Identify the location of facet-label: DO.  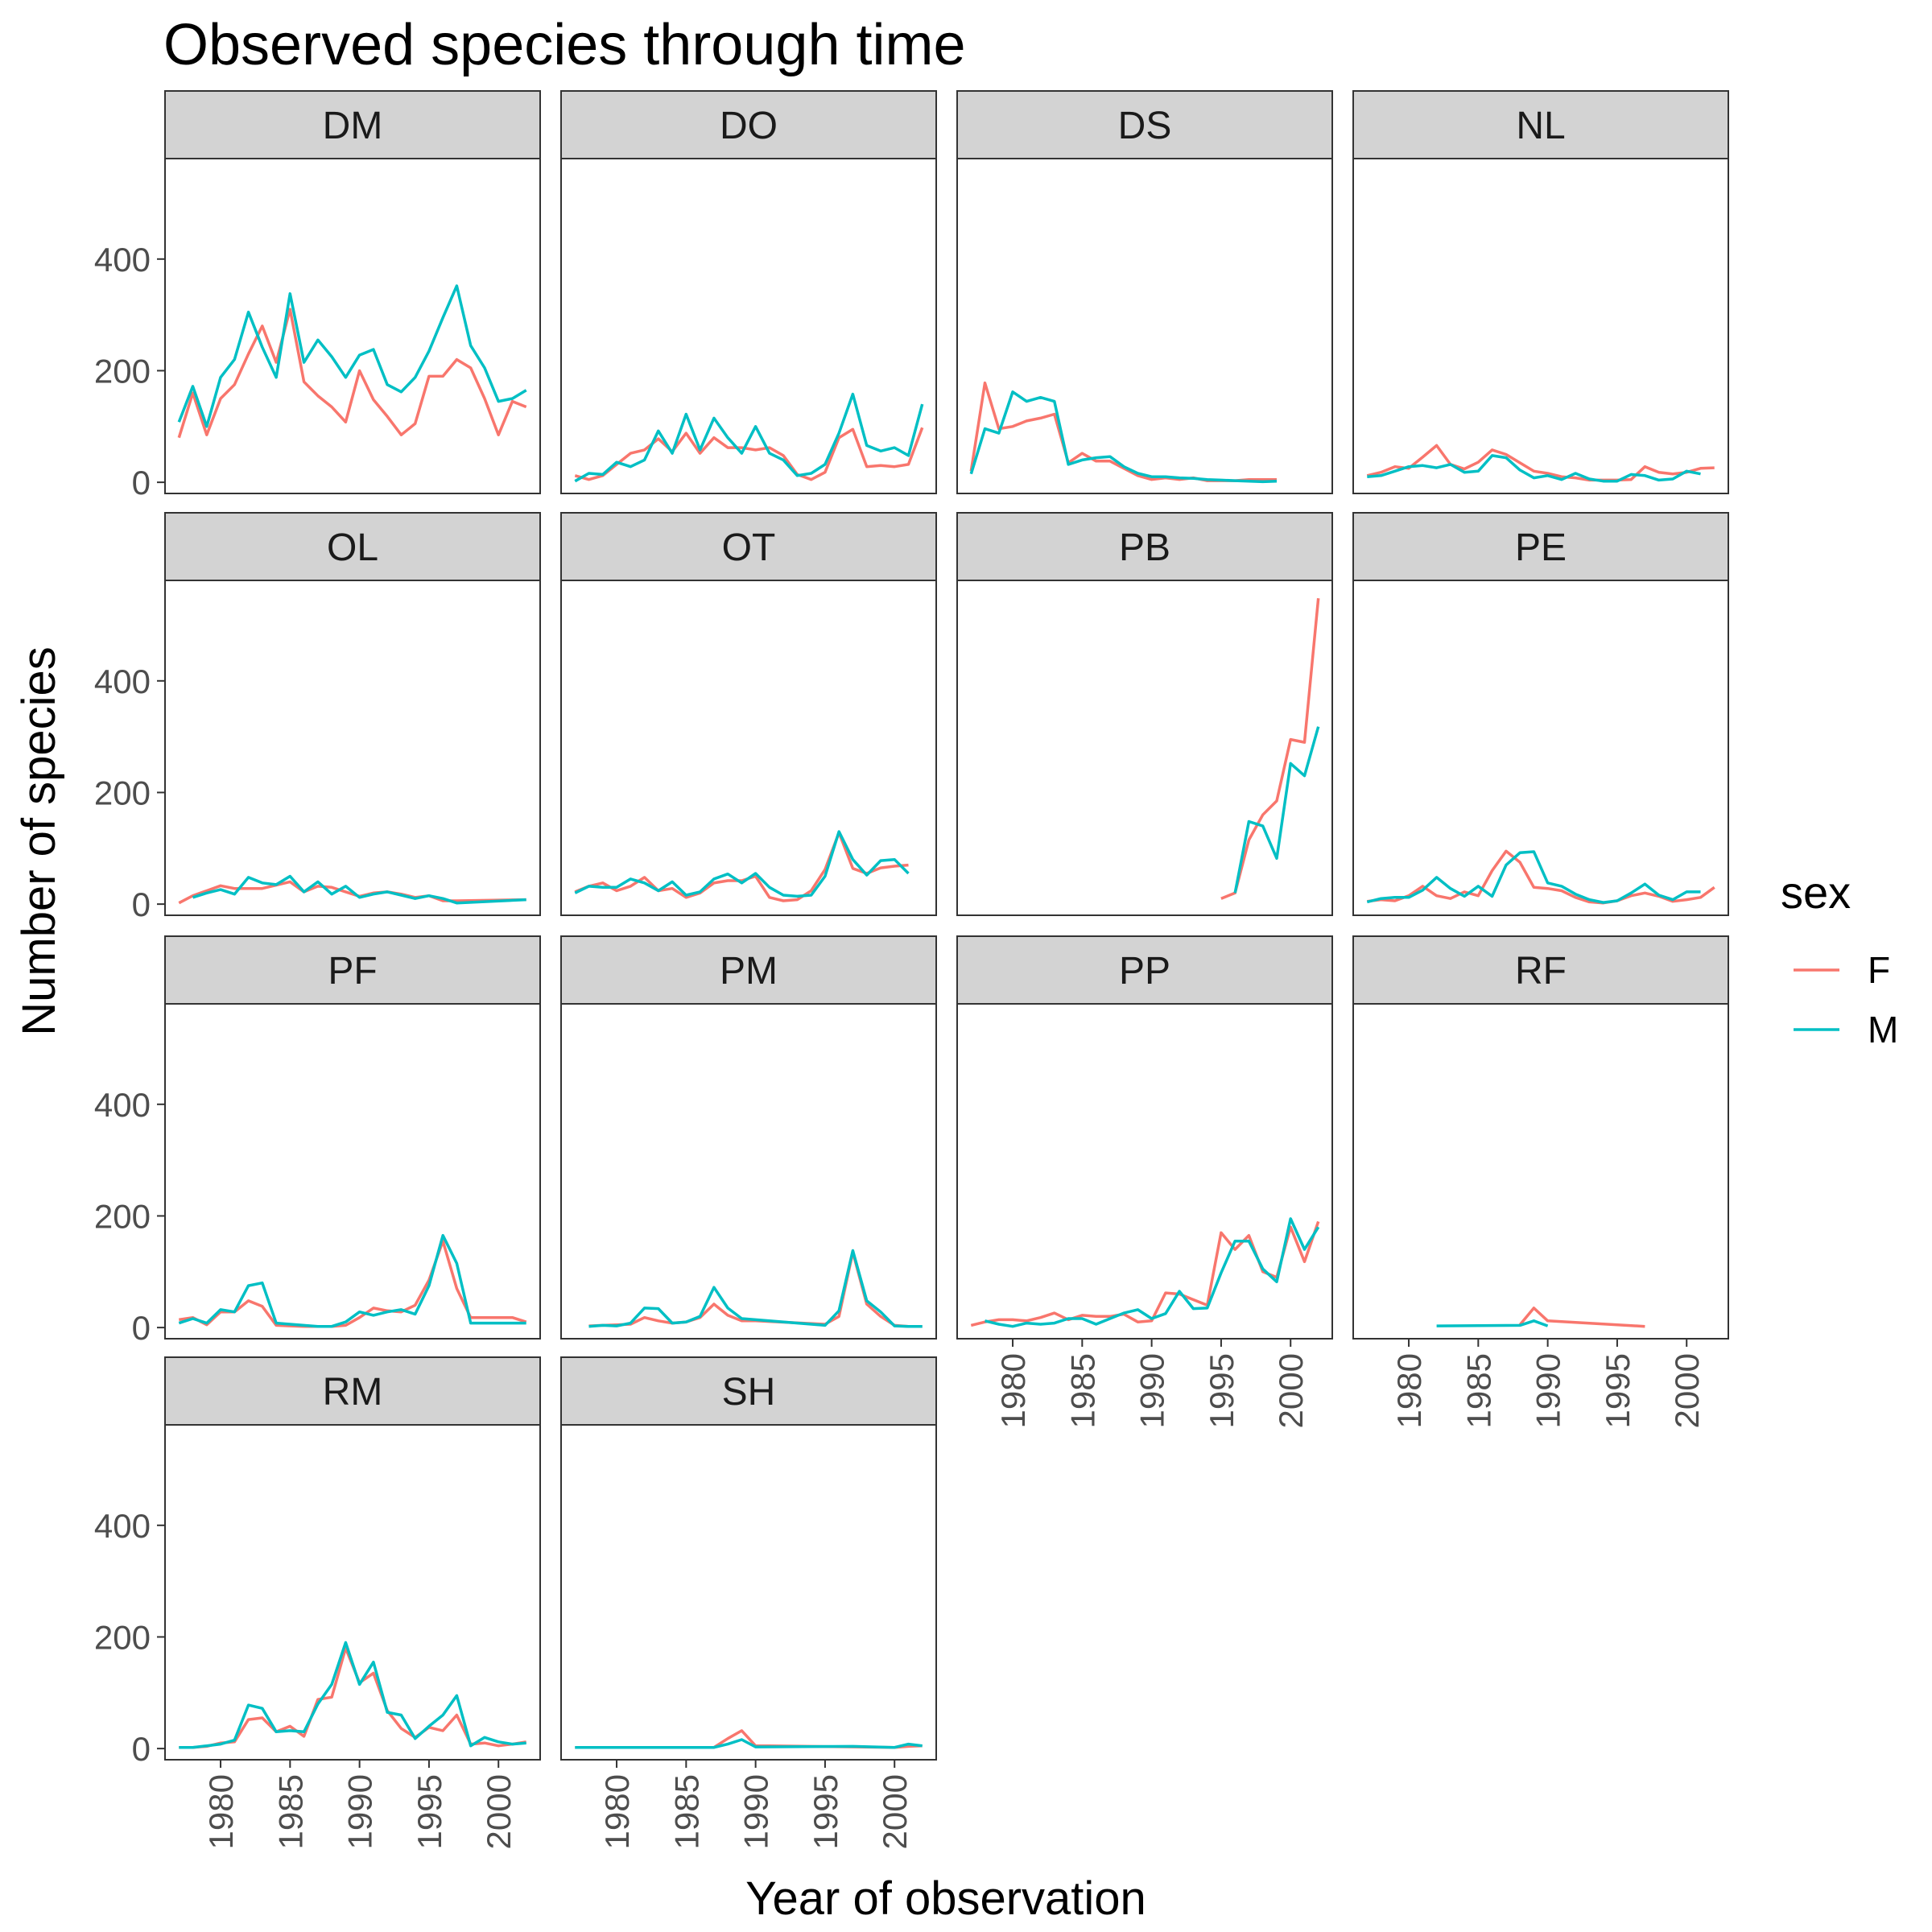
(749, 126).